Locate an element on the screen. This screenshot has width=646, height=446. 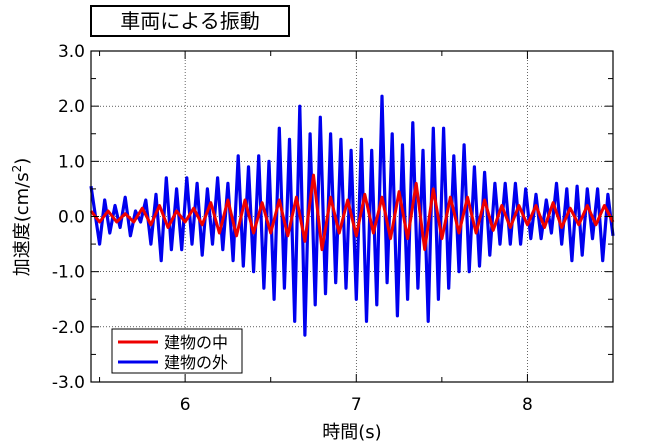
y-tick-label: -3.0 is located at coordinates (68, 383).